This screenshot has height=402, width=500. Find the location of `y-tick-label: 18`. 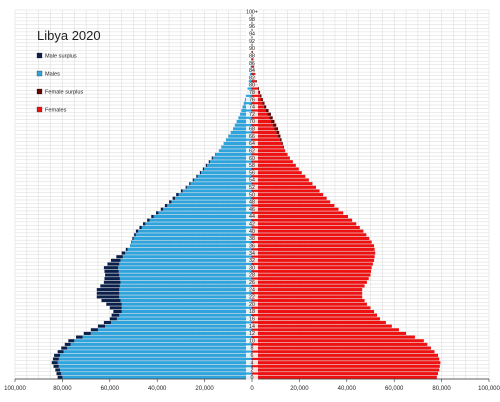

y-tick-label: 18 is located at coordinates (252, 312).